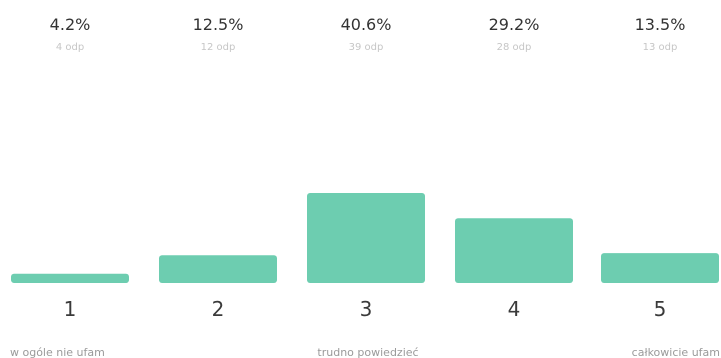 This screenshot has height=358, width=721. I want to click on category-label-1: 1, so click(70, 309).